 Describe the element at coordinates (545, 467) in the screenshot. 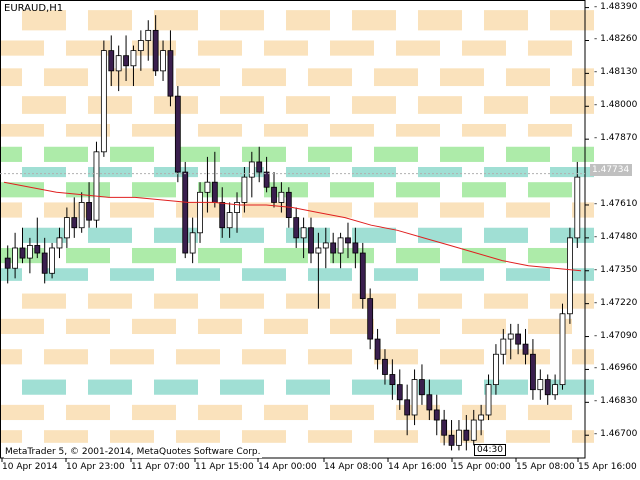

I see `time-tick-label: 15 Apr 08:00` at that location.